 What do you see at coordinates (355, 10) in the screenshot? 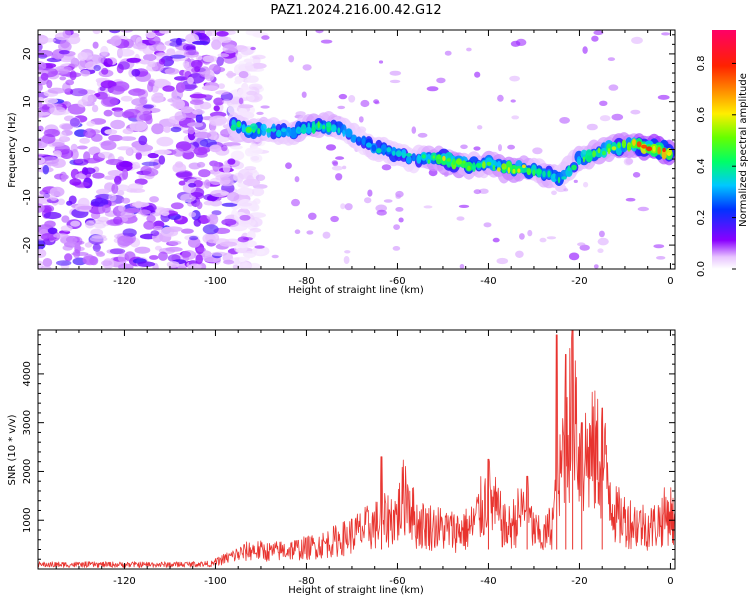
I see `figure-title: PAZ1.2024.216.00.42.G12` at bounding box center [355, 10].